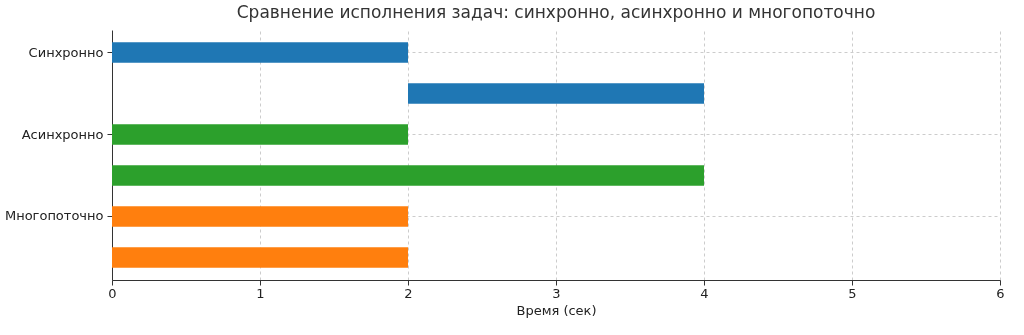  What do you see at coordinates (556, 293) in the screenshot?
I see `x-tick-label: 3` at bounding box center [556, 293].